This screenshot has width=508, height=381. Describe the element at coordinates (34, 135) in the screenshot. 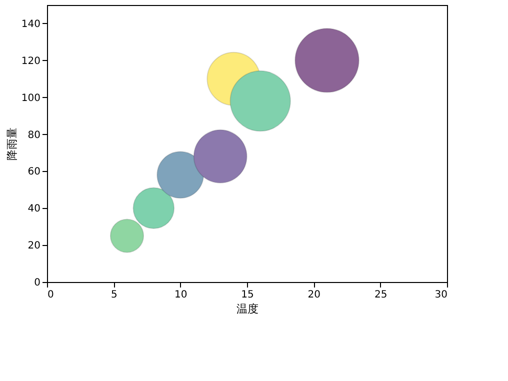

I see `y-tick-label: 80` at that location.